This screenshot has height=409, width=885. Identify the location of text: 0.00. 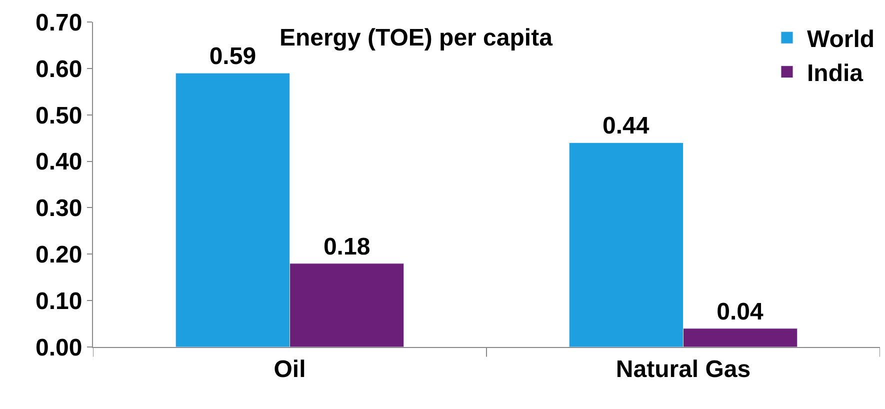
(58, 348).